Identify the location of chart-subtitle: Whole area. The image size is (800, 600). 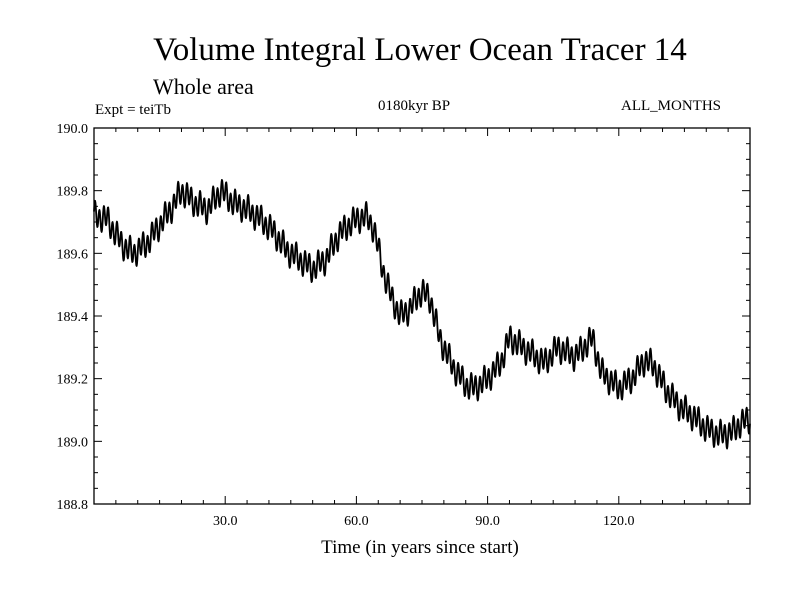
(203, 86).